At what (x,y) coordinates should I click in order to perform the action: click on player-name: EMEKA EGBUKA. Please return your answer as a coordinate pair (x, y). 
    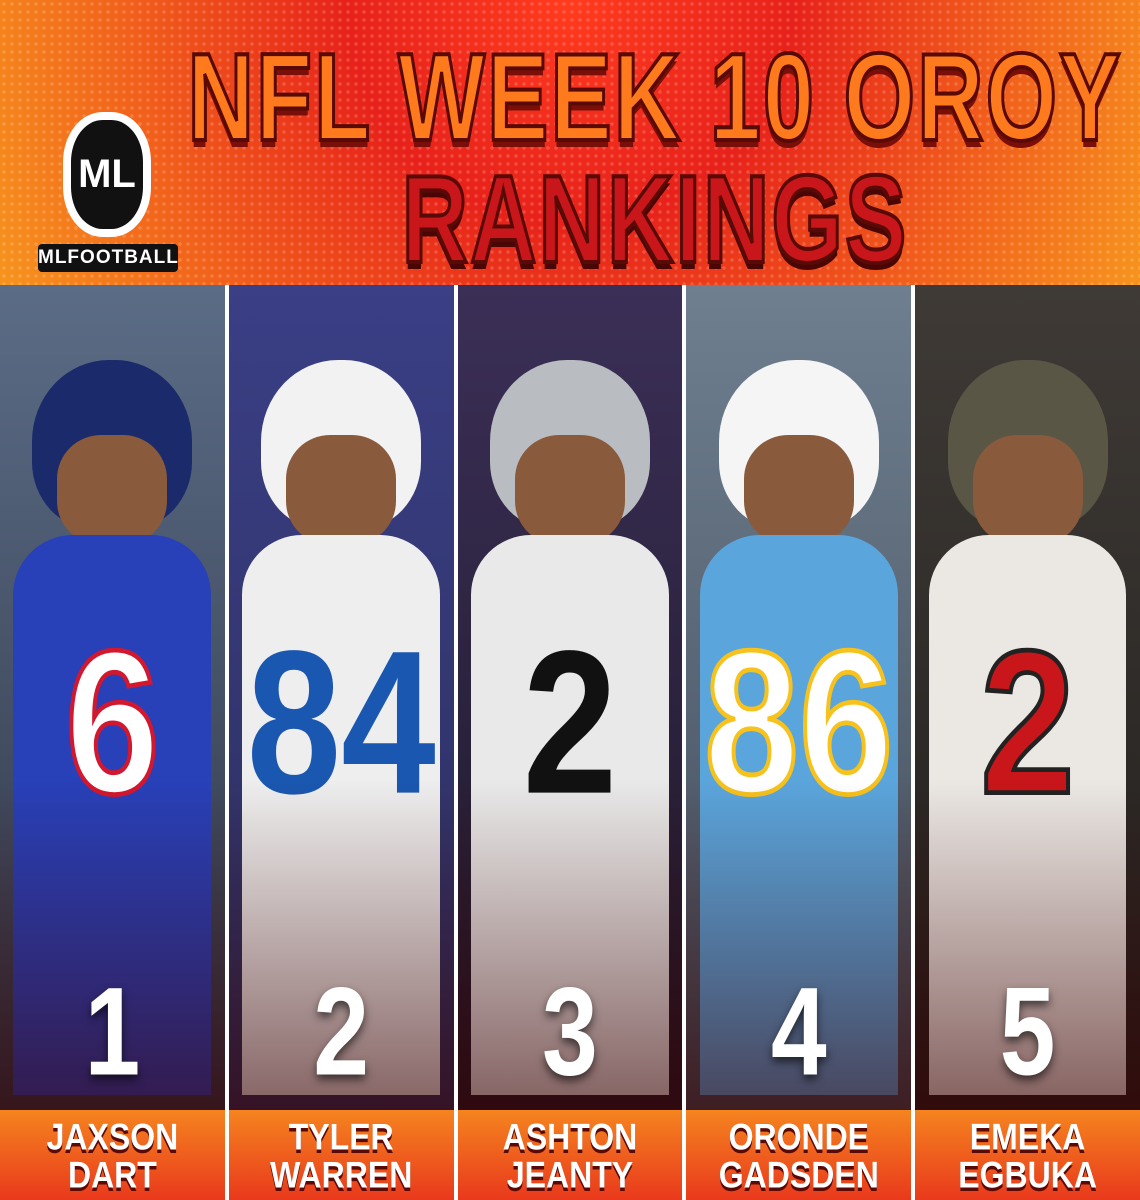
    Looking at the image, I should click on (1027, 1155).